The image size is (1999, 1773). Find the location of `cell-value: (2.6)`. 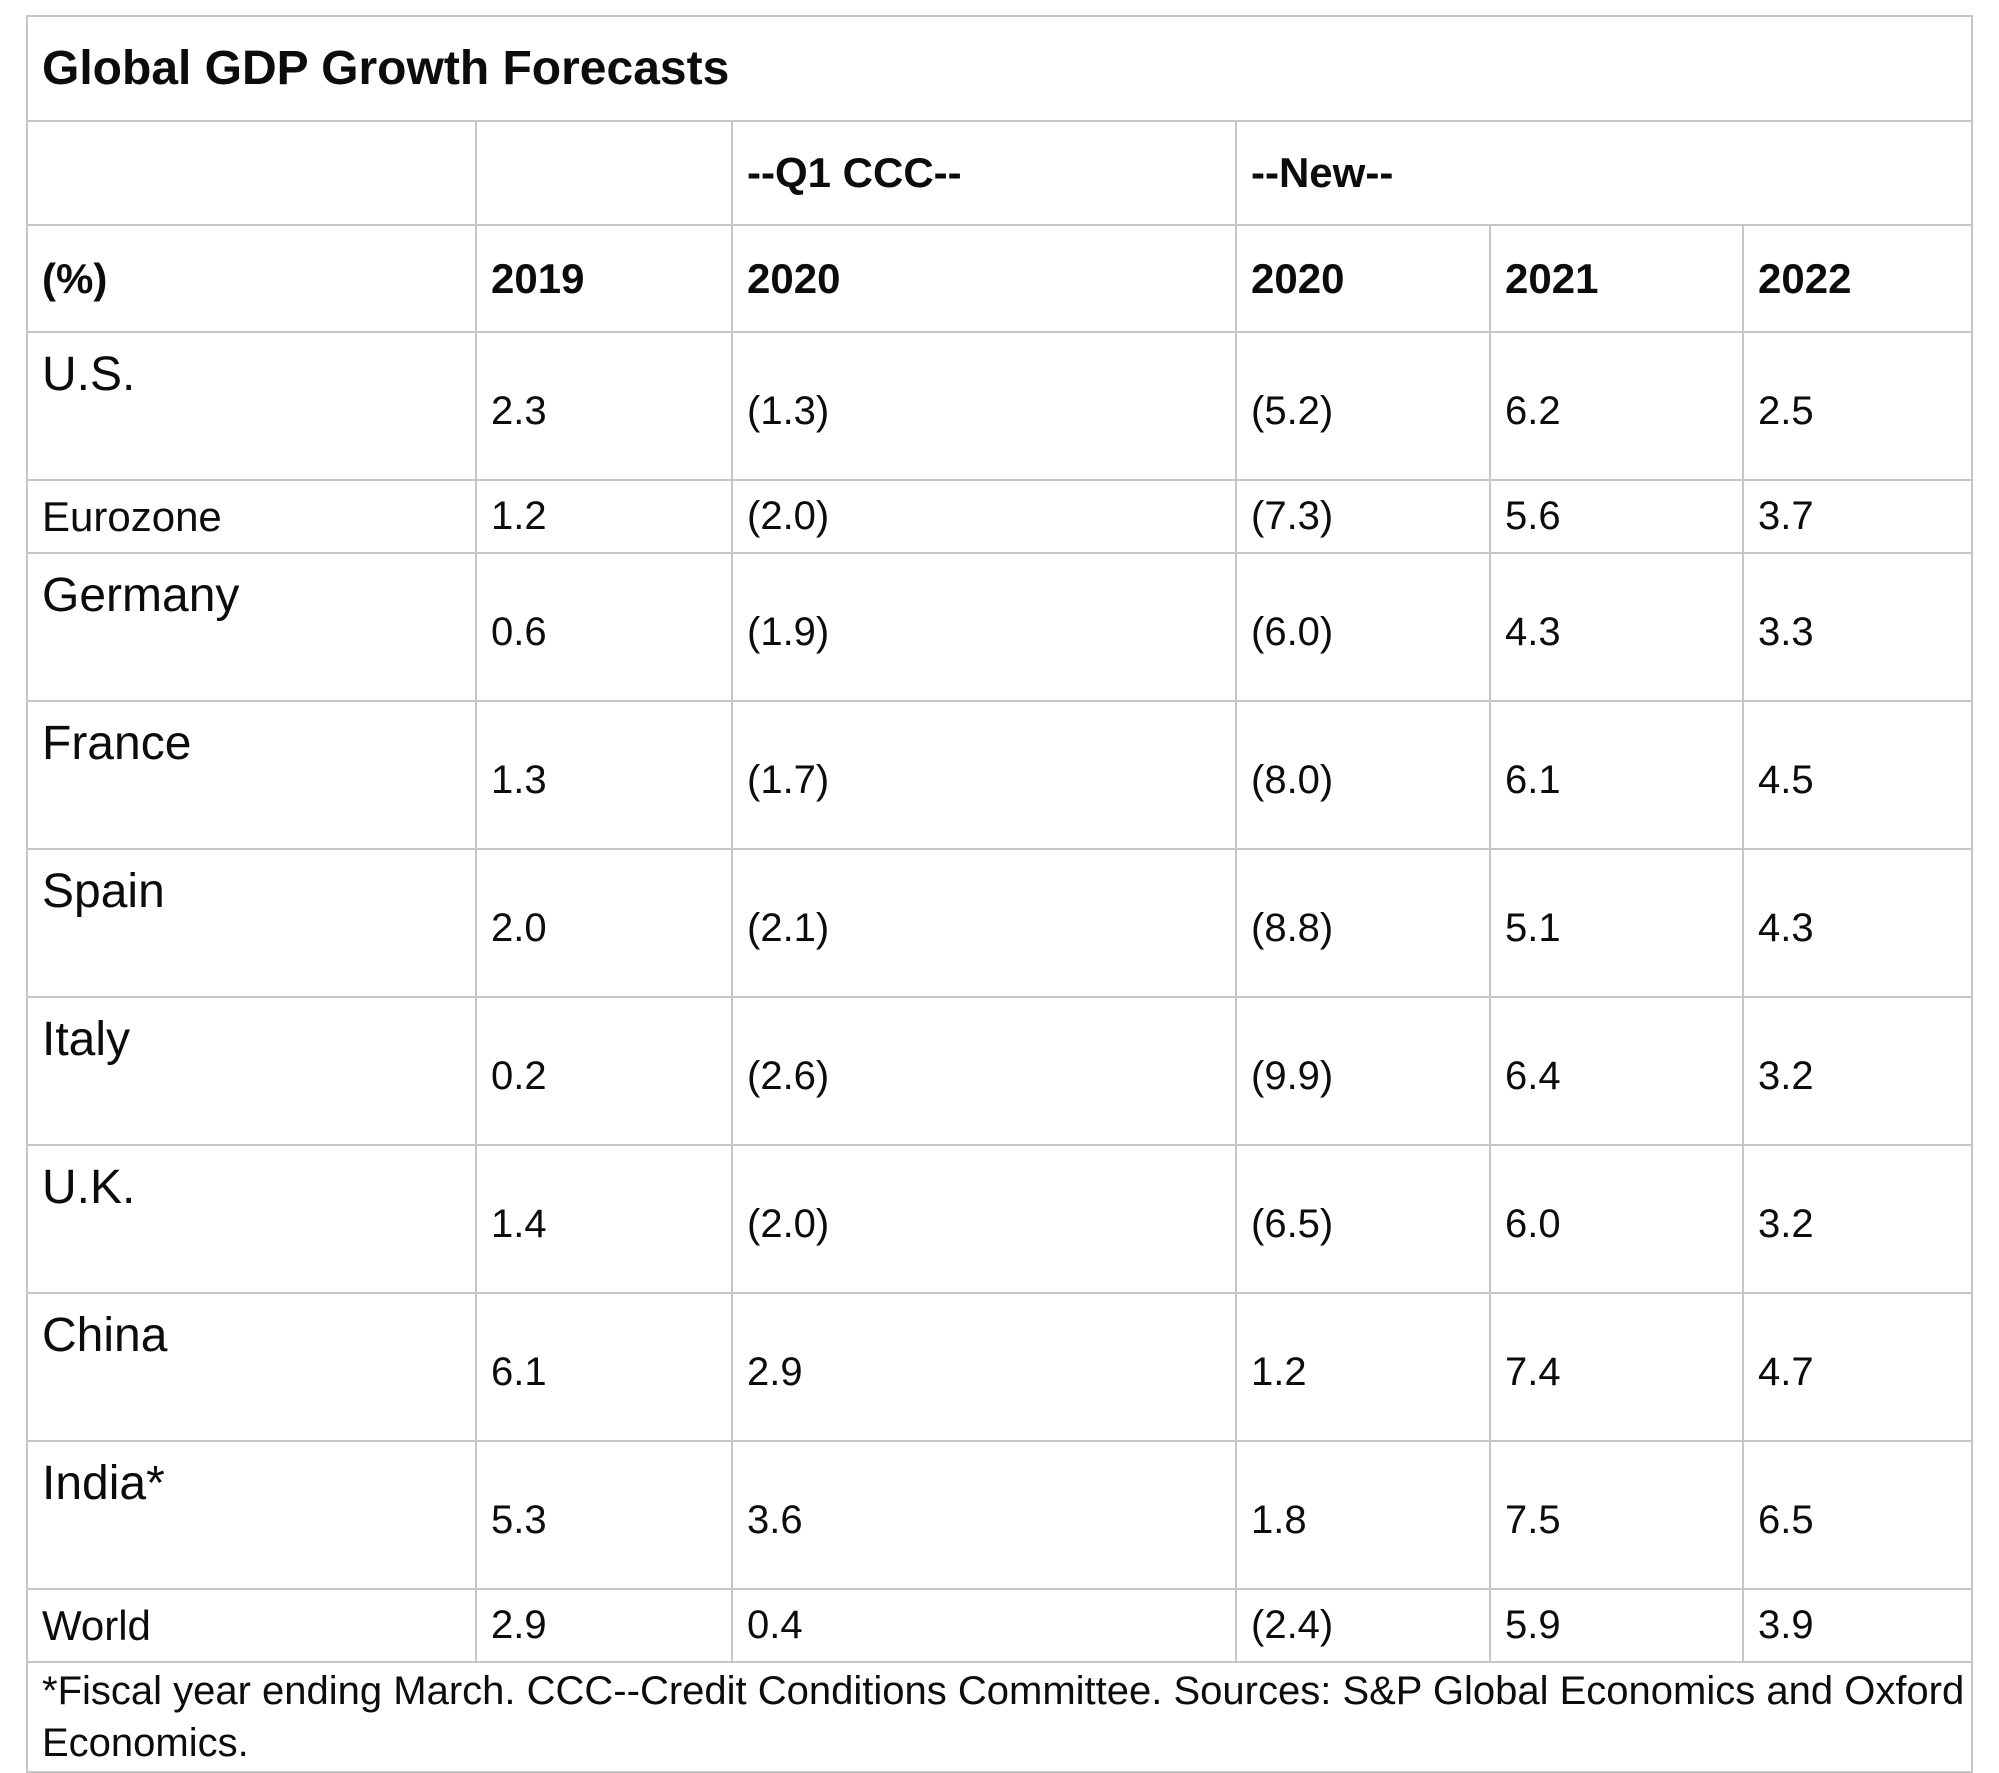

cell-value: (2.6) is located at coordinates (984, 1071).